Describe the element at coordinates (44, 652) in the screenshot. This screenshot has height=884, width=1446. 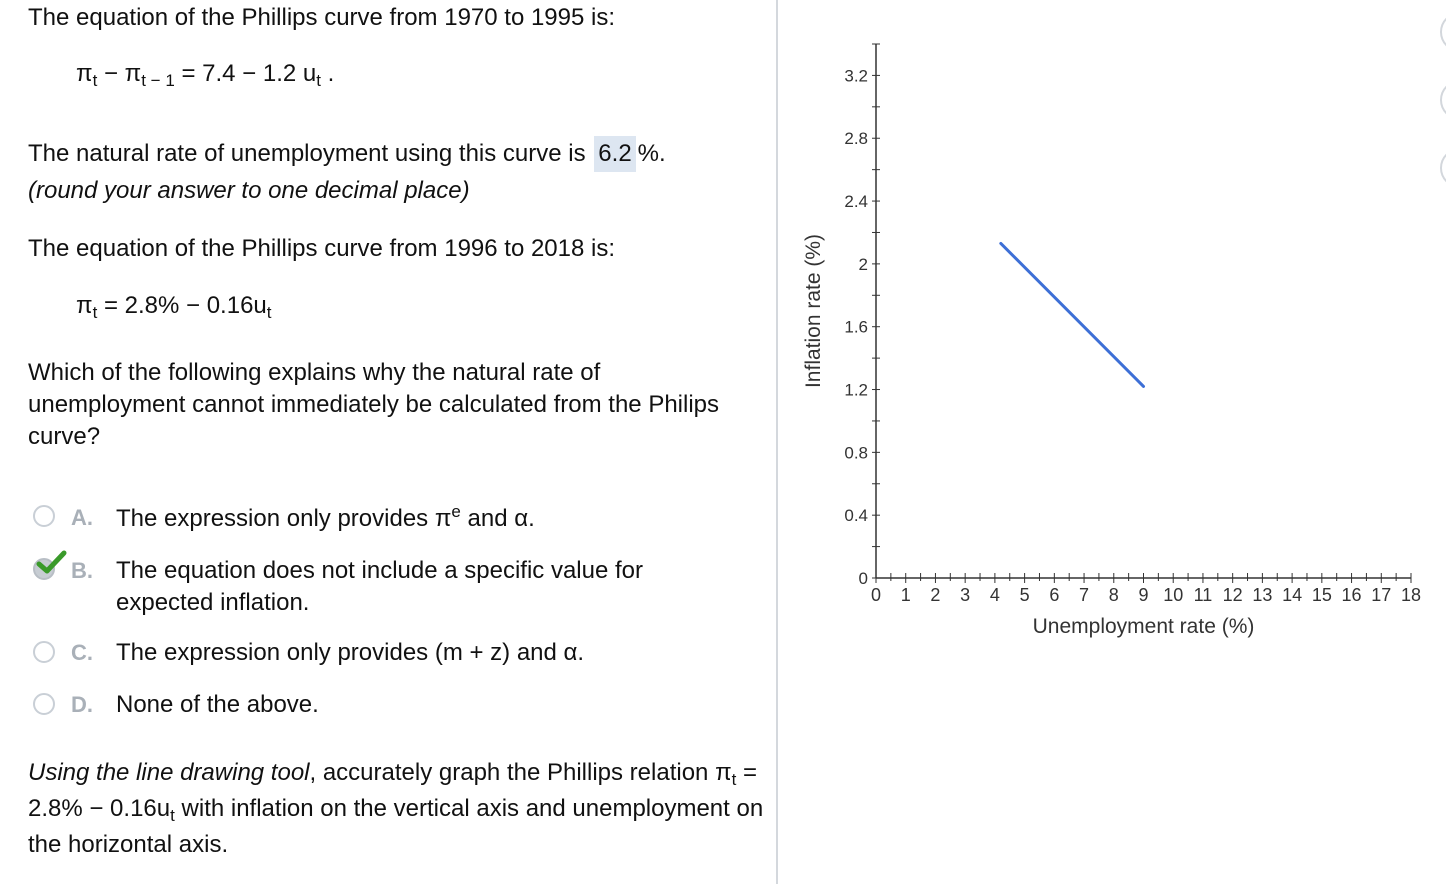
I see `option-c-radio` at that location.